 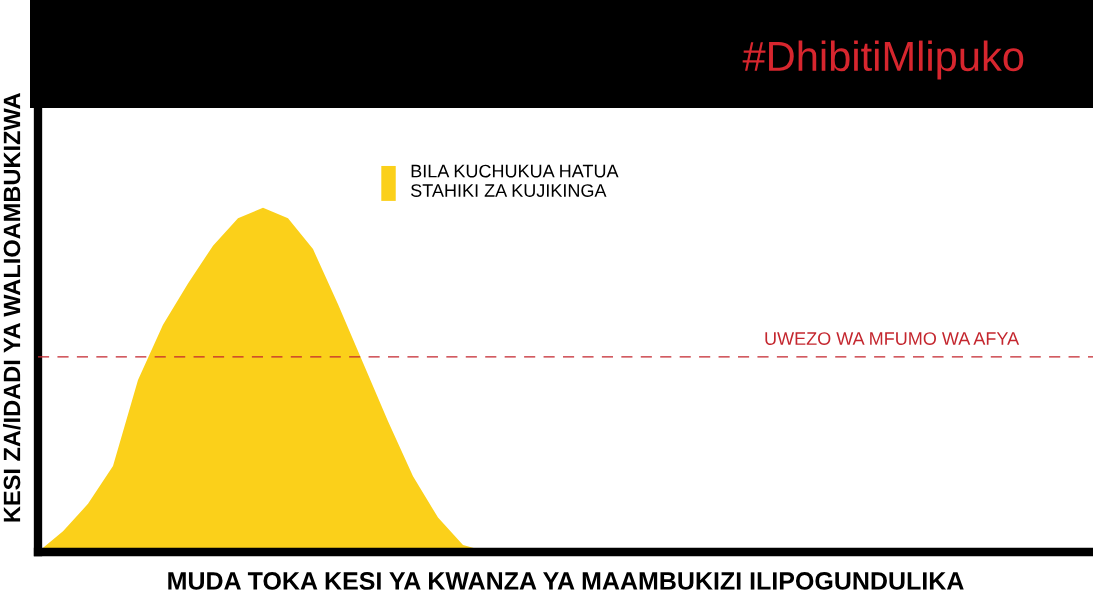 What do you see at coordinates (11, 307) in the screenshot?
I see `y-axis-title: KESI ZA/IDADI YA WALIOAMBUKIZWA` at bounding box center [11, 307].